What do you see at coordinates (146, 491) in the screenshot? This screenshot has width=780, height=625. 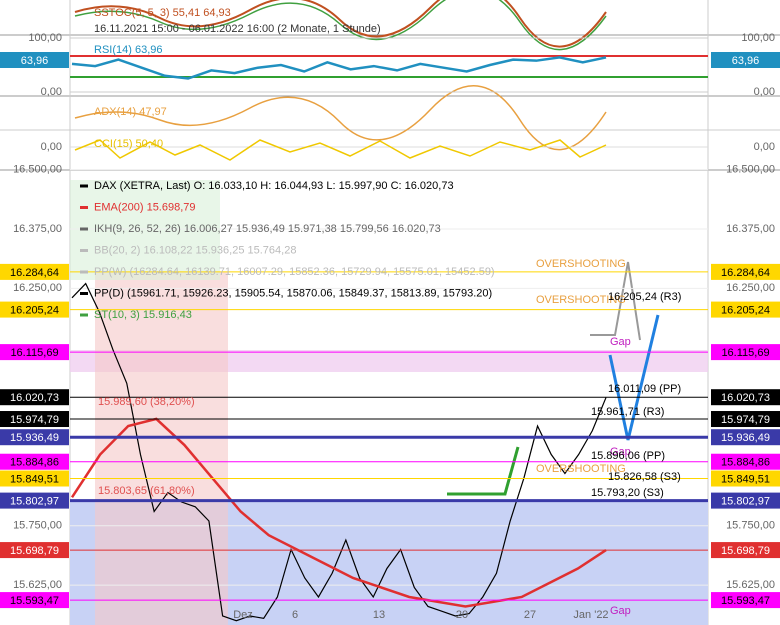 I see `annotation: 15.803,65 (61,80%)` at bounding box center [146, 491].